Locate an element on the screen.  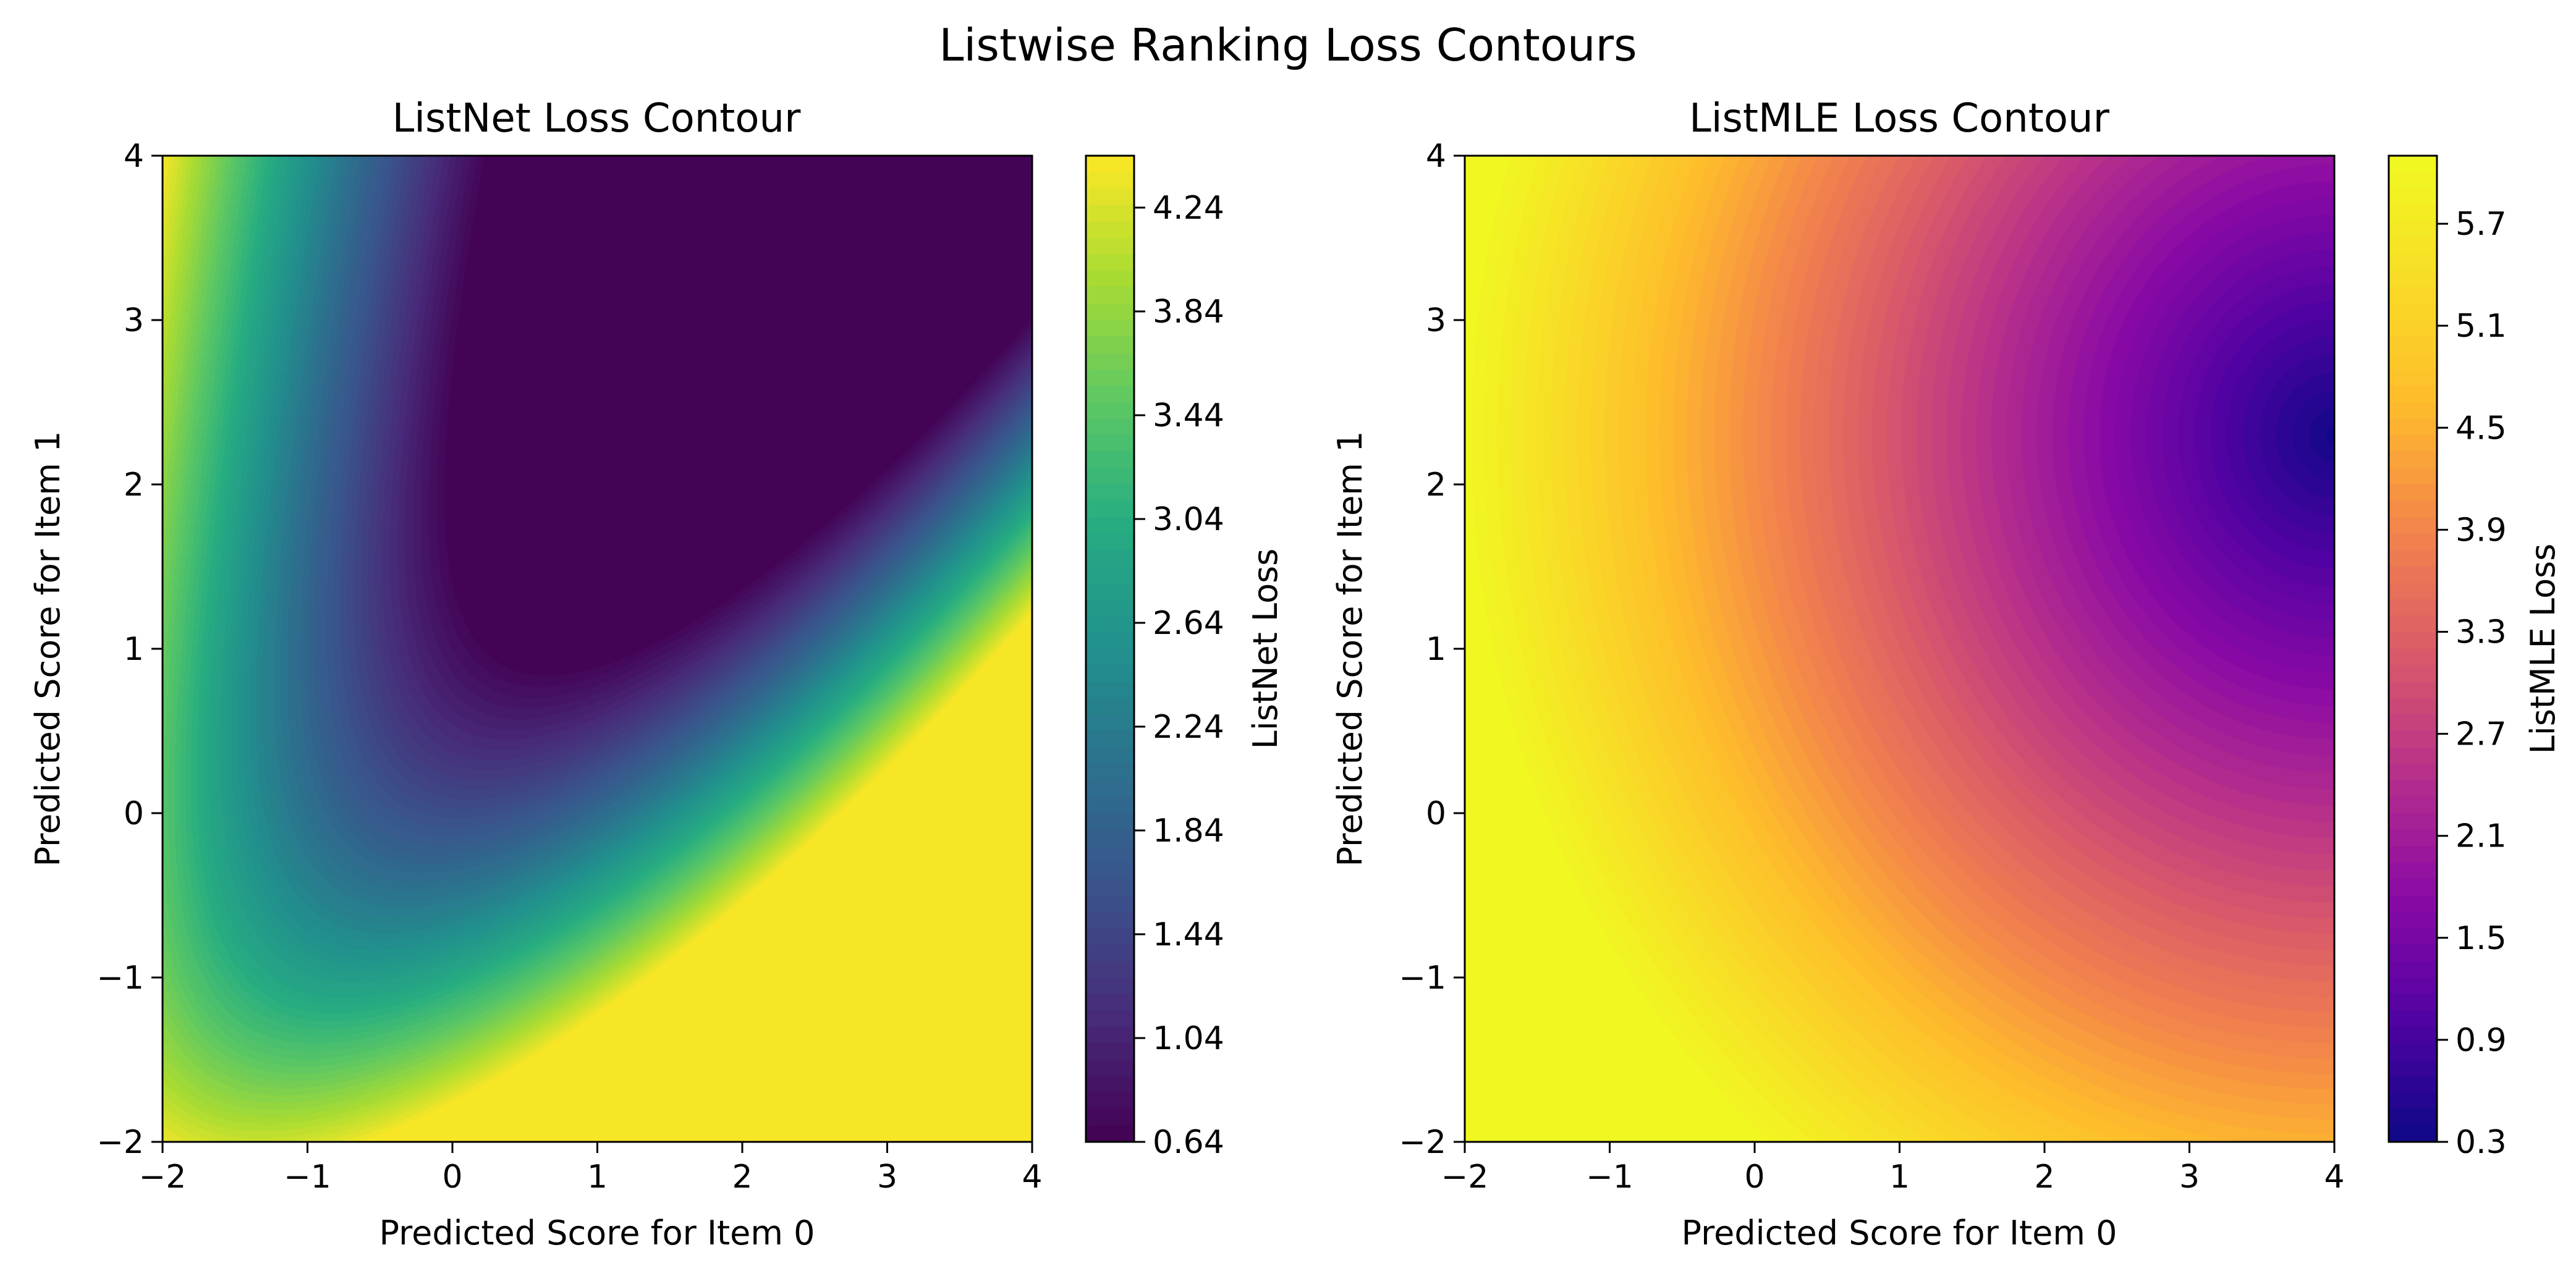
listmle-colorbar-frame is located at coordinates (2412, 648).